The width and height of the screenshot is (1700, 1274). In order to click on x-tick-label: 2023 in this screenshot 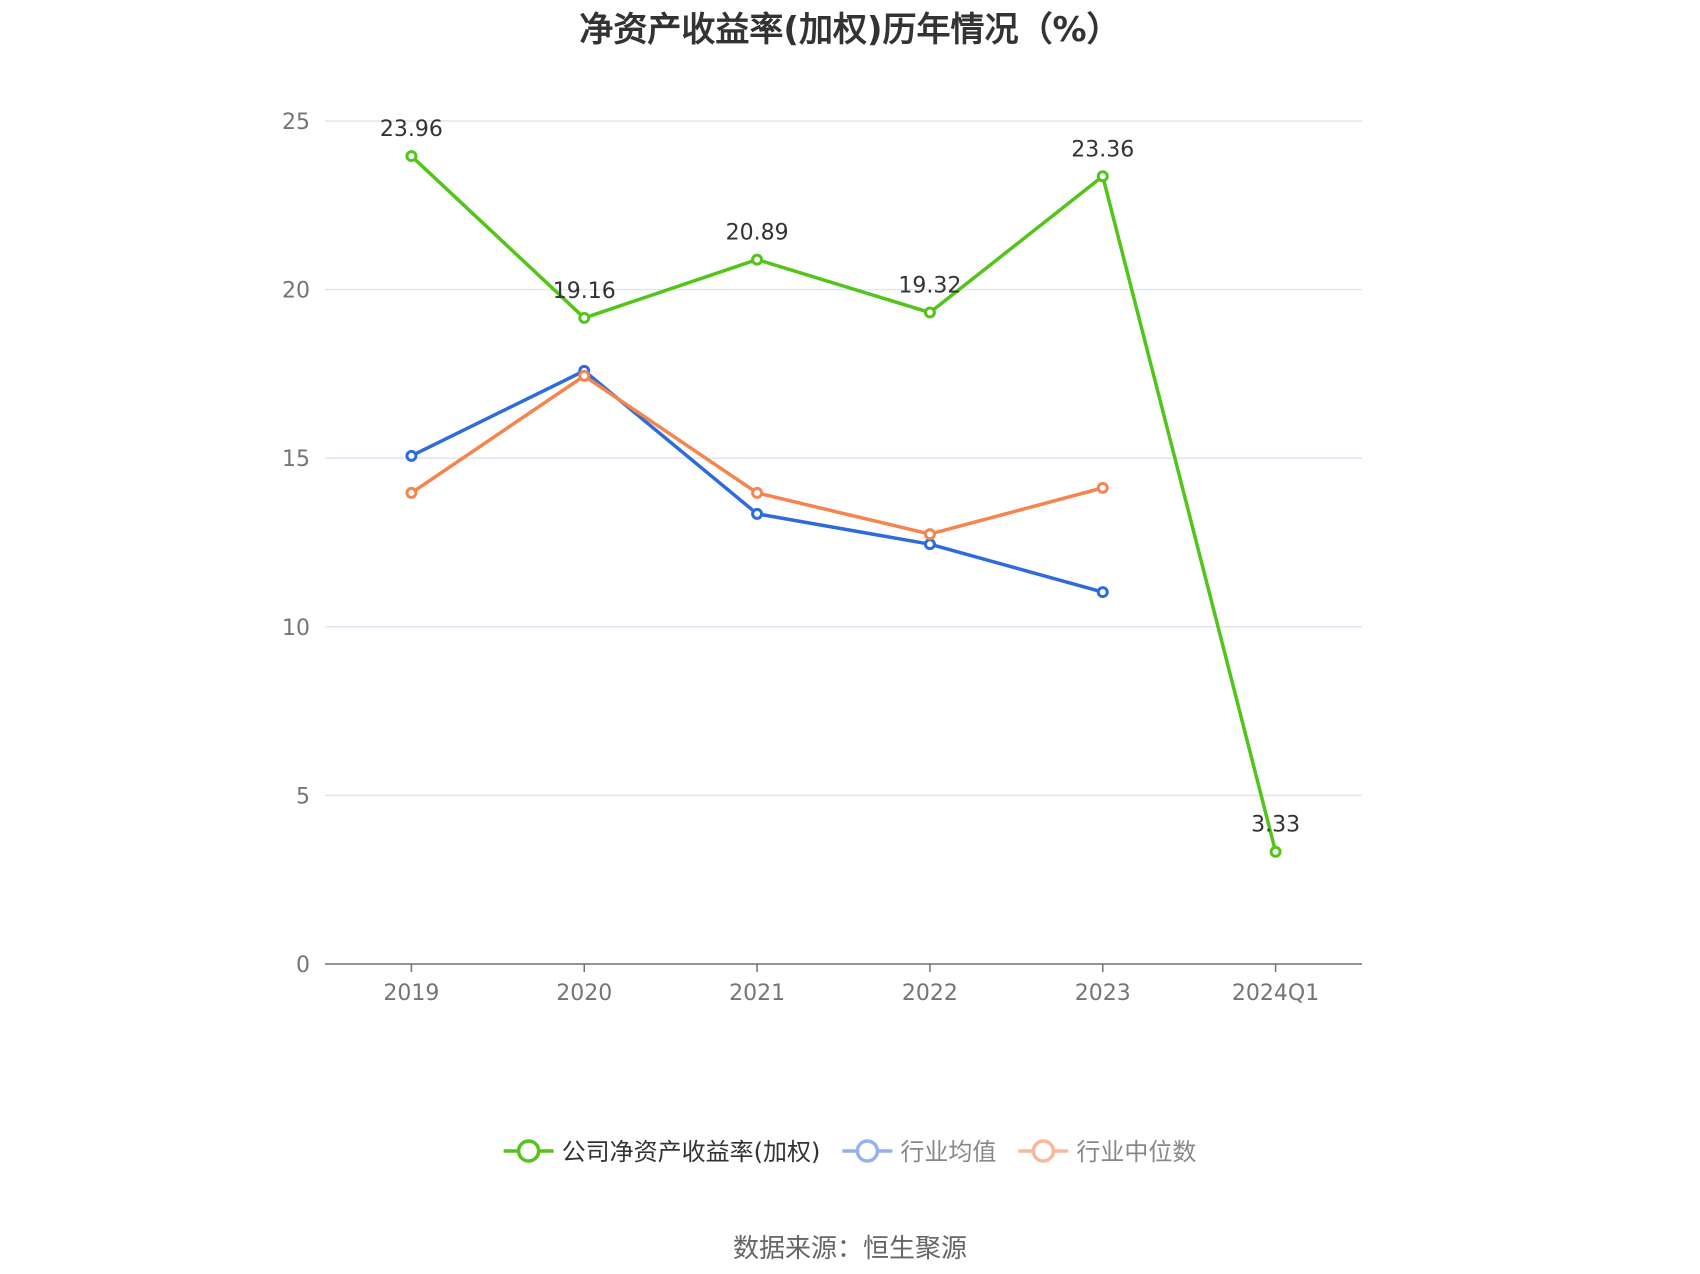, I will do `click(1103, 993)`.